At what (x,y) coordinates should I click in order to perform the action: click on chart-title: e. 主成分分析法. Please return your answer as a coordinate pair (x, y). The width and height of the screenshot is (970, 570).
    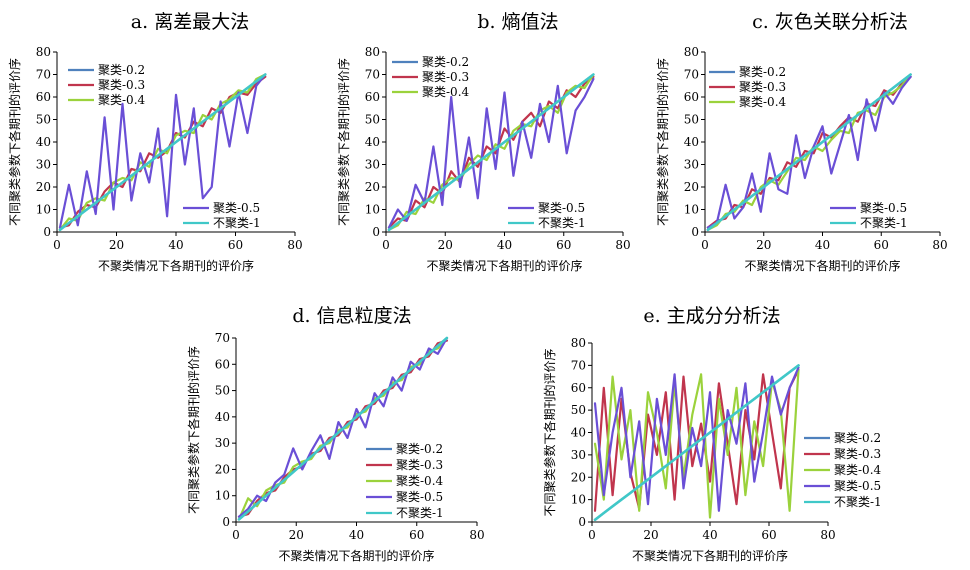
    Looking at the image, I should click on (711, 316).